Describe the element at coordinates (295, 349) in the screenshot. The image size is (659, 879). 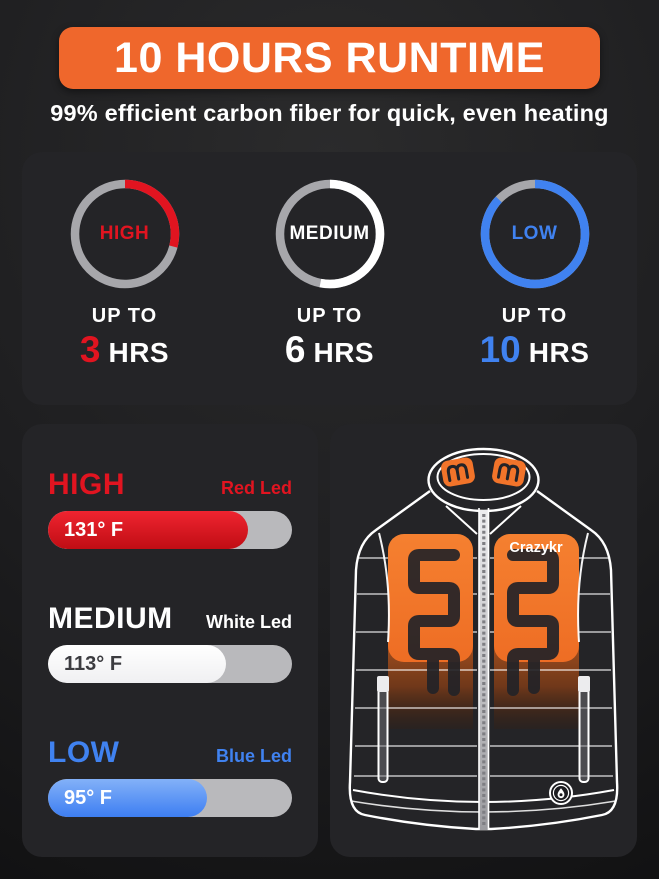
I see `medium-hours-value: 6` at that location.